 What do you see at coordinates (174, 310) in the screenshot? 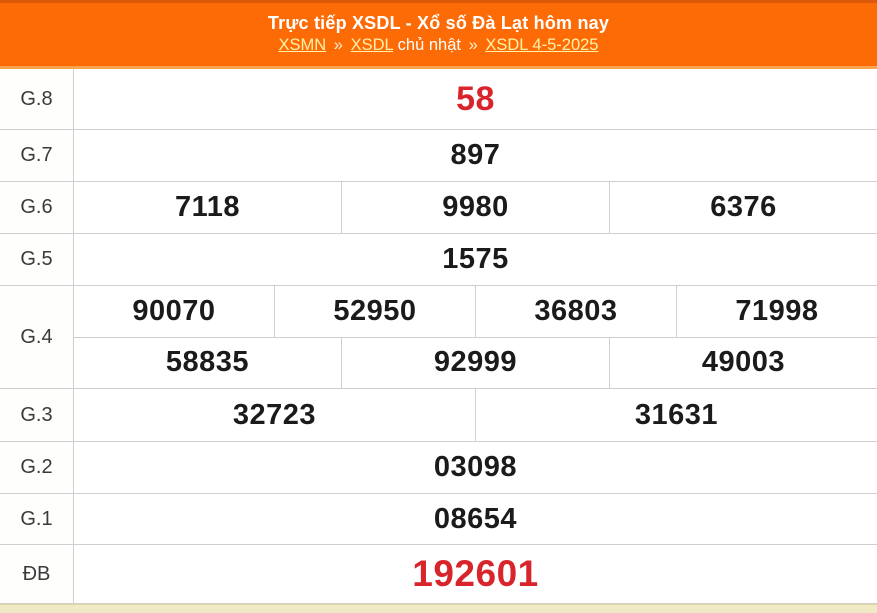
I see `prize-number: 90070` at bounding box center [174, 310].